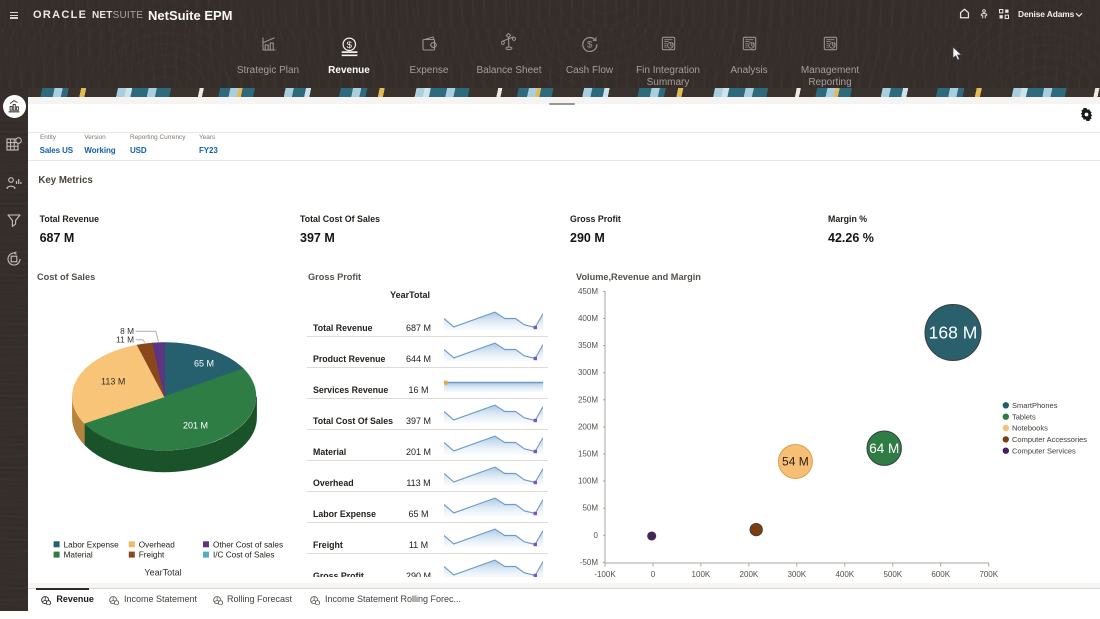 This screenshot has width=1100, height=619. Describe the element at coordinates (605, 573) in the screenshot. I see `svg-text: -100K` at that location.